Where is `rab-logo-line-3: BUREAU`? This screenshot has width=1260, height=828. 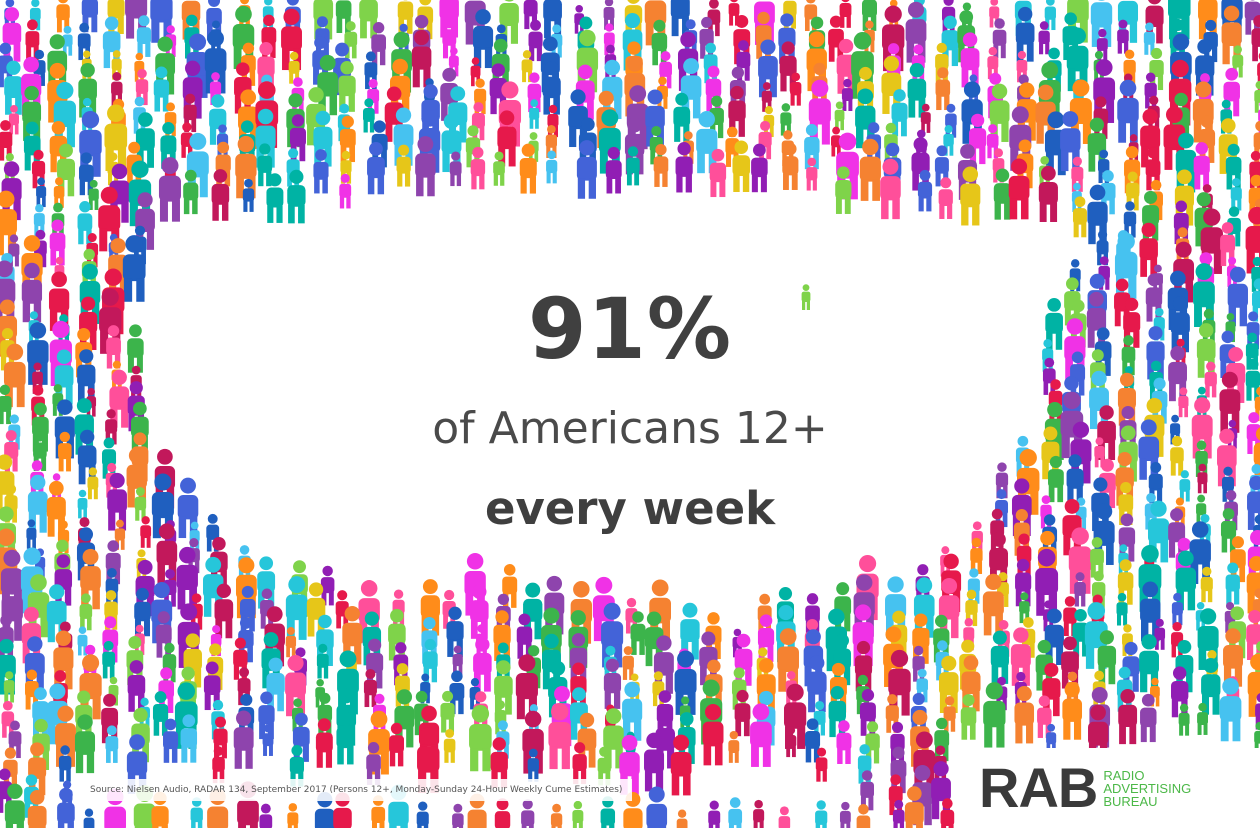
rab-logo-line-3: BUREAU is located at coordinates (1130, 801).